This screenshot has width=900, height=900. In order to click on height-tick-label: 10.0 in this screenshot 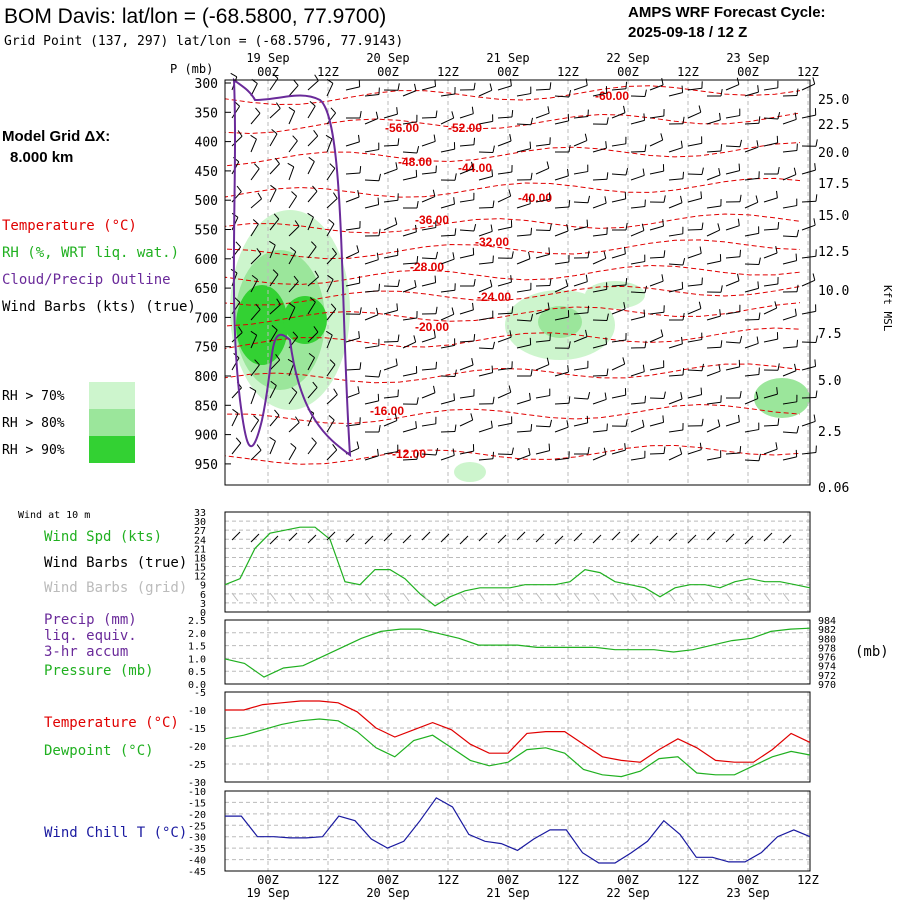, I will do `click(833, 291)`.